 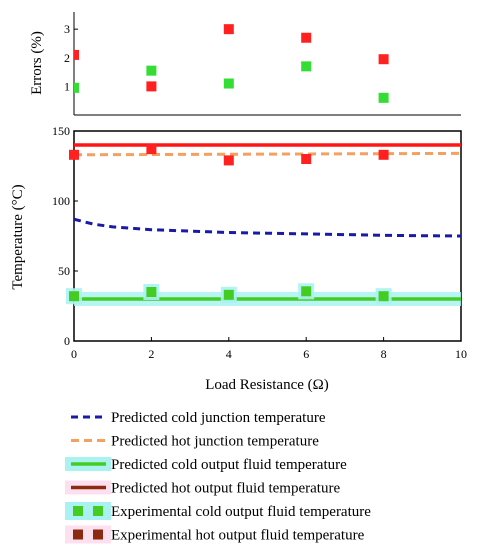 What do you see at coordinates (67, 58) in the screenshot?
I see `errors-y-tick-label: 2` at bounding box center [67, 58].